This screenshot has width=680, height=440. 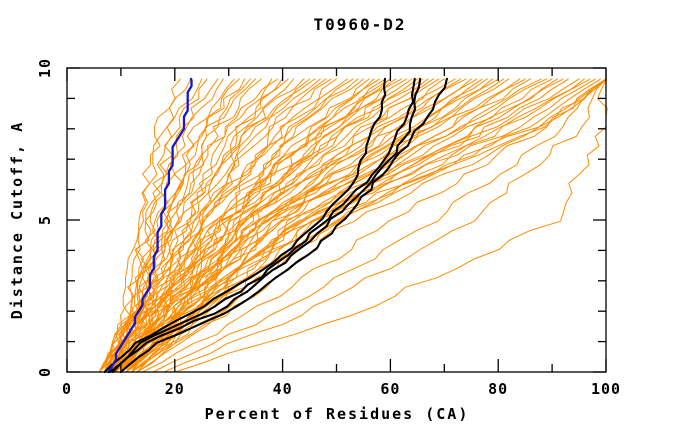 I want to click on x-tick-label: 60, so click(x=390, y=389).